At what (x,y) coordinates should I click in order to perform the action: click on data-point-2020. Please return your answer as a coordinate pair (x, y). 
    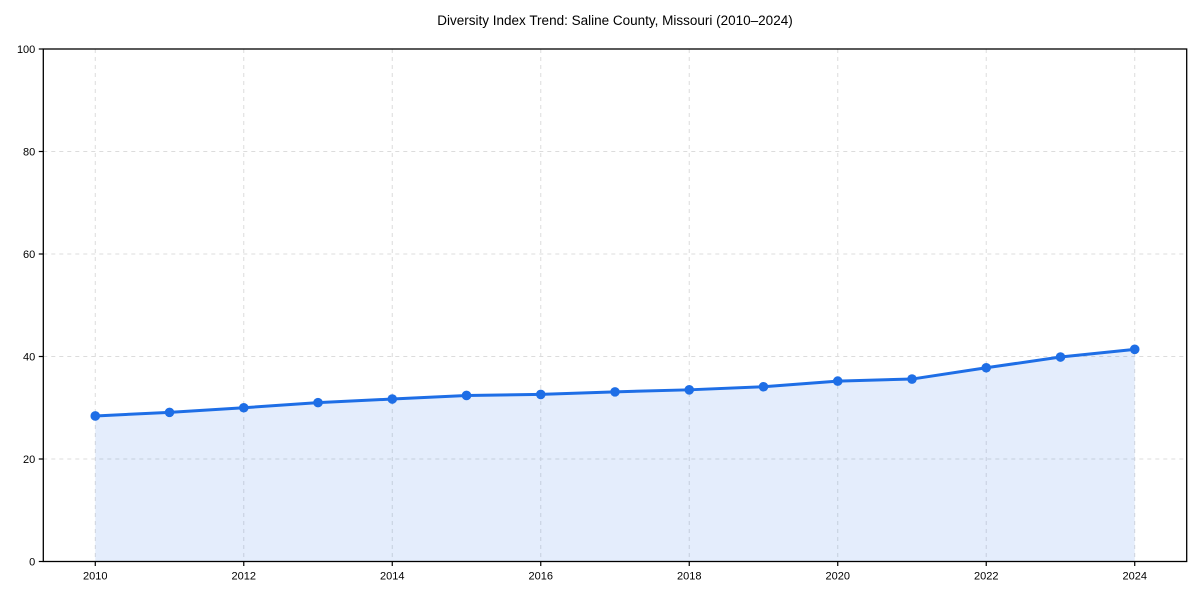
    Looking at the image, I should click on (837, 381).